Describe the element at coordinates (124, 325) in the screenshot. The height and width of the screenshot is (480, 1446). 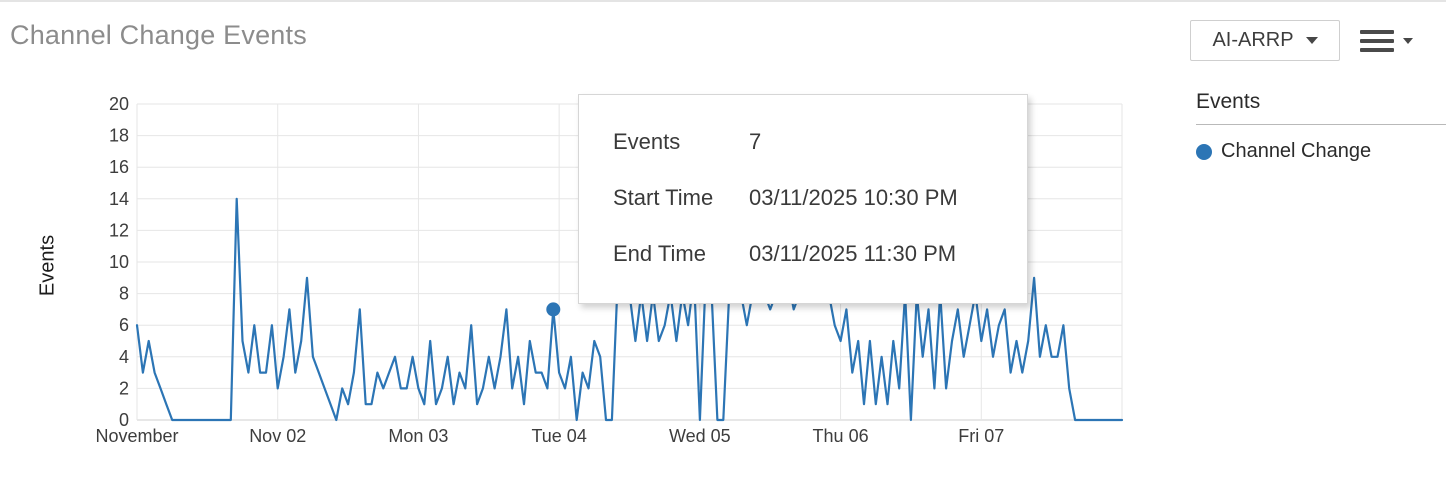
I see `y-tick-label: 6` at that location.